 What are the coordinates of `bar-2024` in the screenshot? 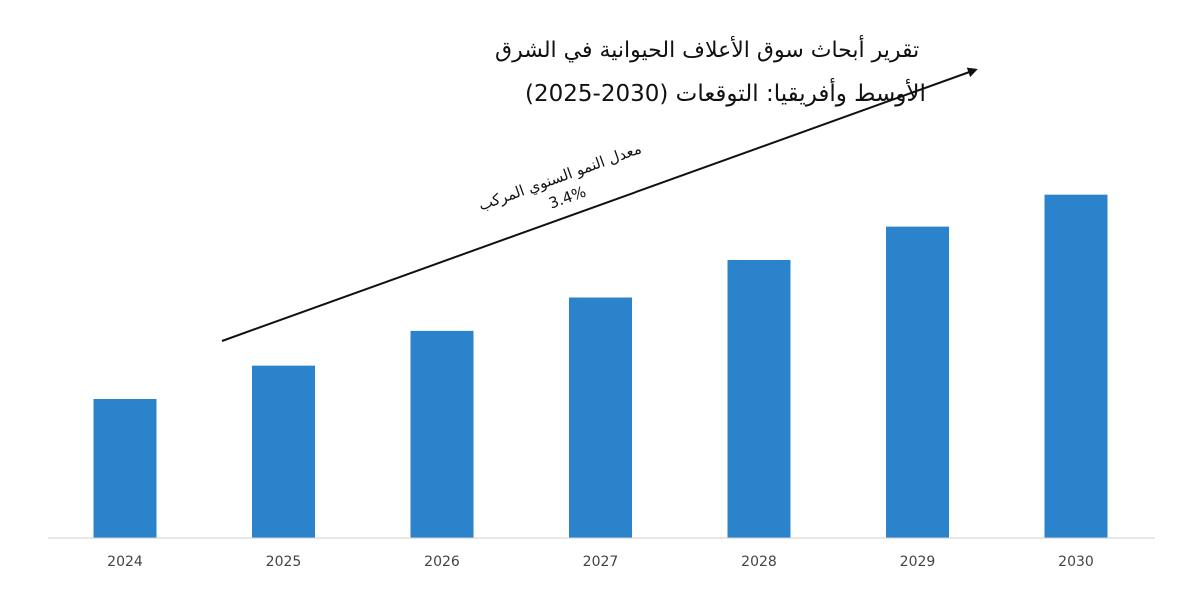 It's located at (125, 468).